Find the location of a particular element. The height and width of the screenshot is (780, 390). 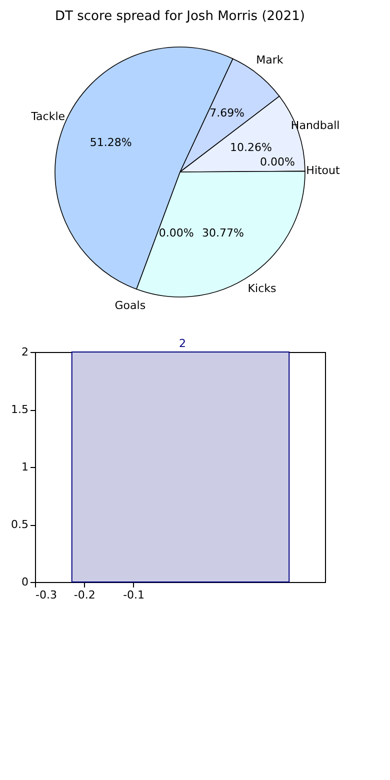

slice-label: Mark is located at coordinates (270, 60).